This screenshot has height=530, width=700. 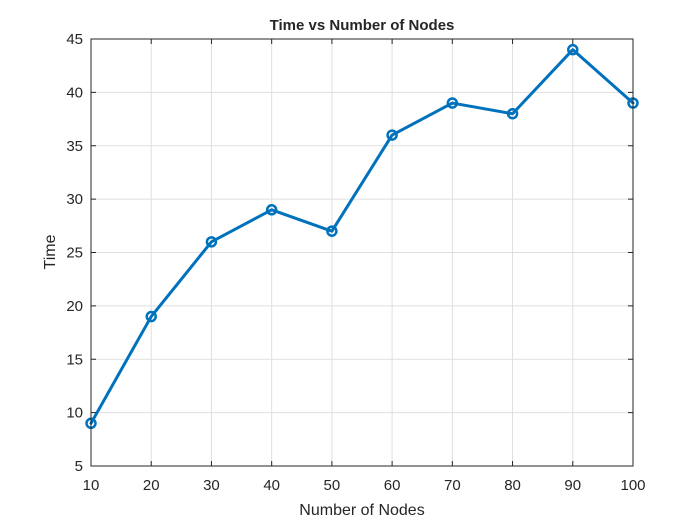 I want to click on y-tick-label: 15, so click(x=74, y=359).